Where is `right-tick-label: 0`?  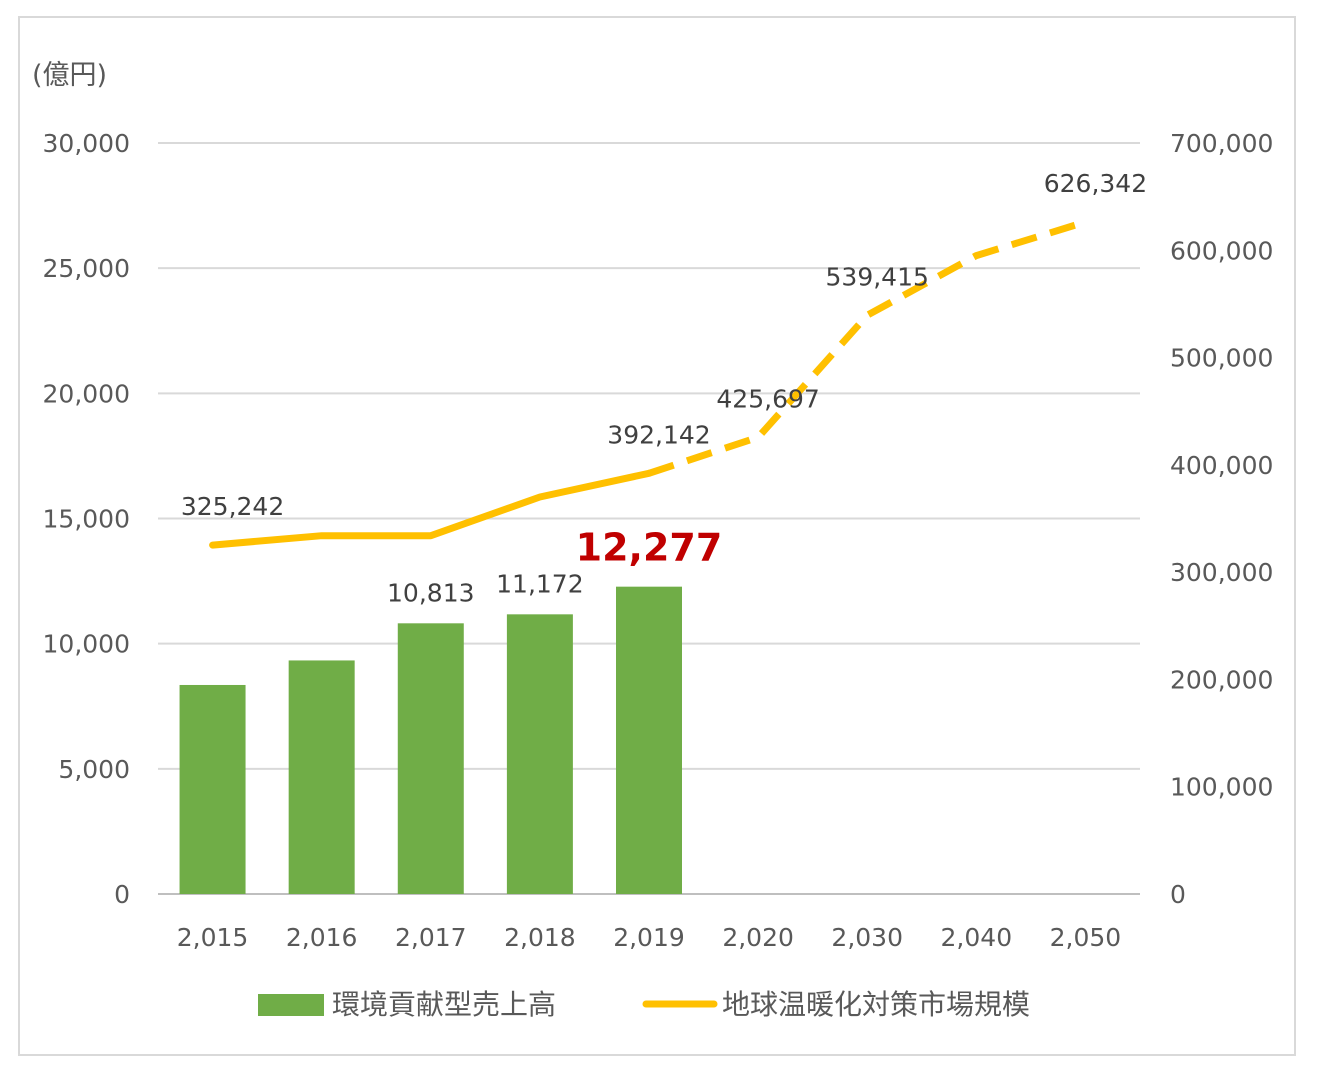
right-tick-label: 0 is located at coordinates (1178, 894).